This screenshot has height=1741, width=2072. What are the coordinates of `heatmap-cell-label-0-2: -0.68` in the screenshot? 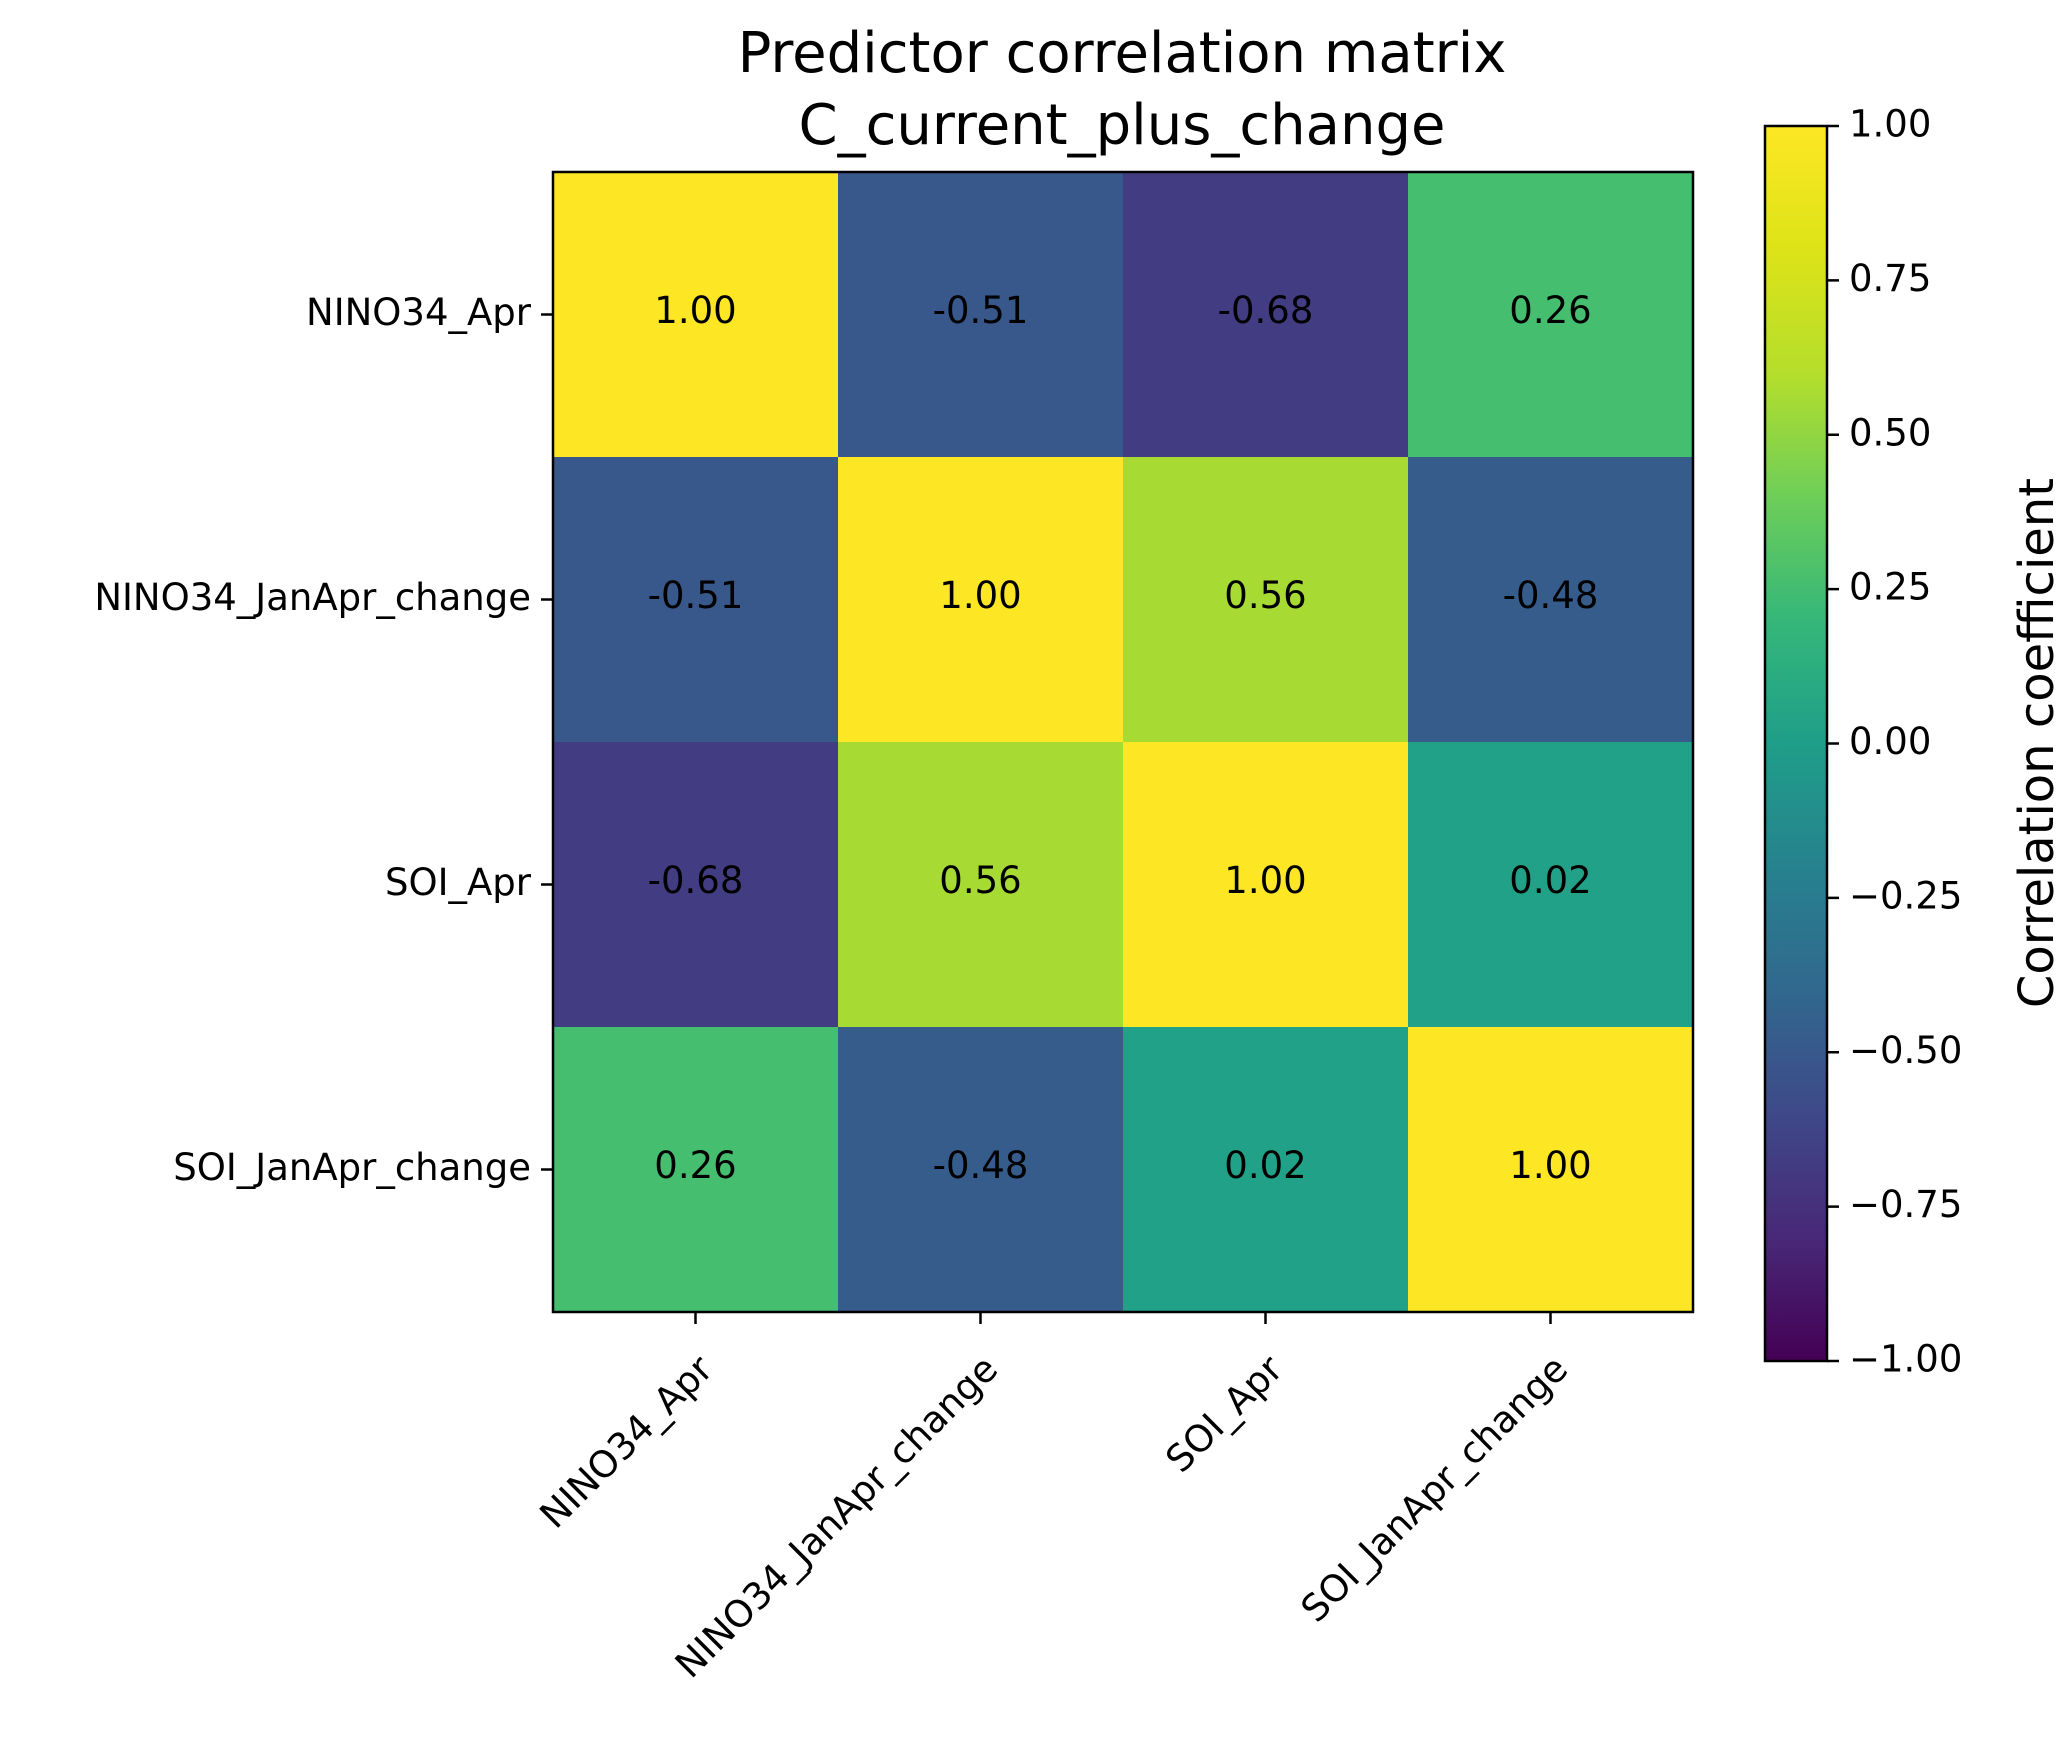 It's located at (1266, 310).